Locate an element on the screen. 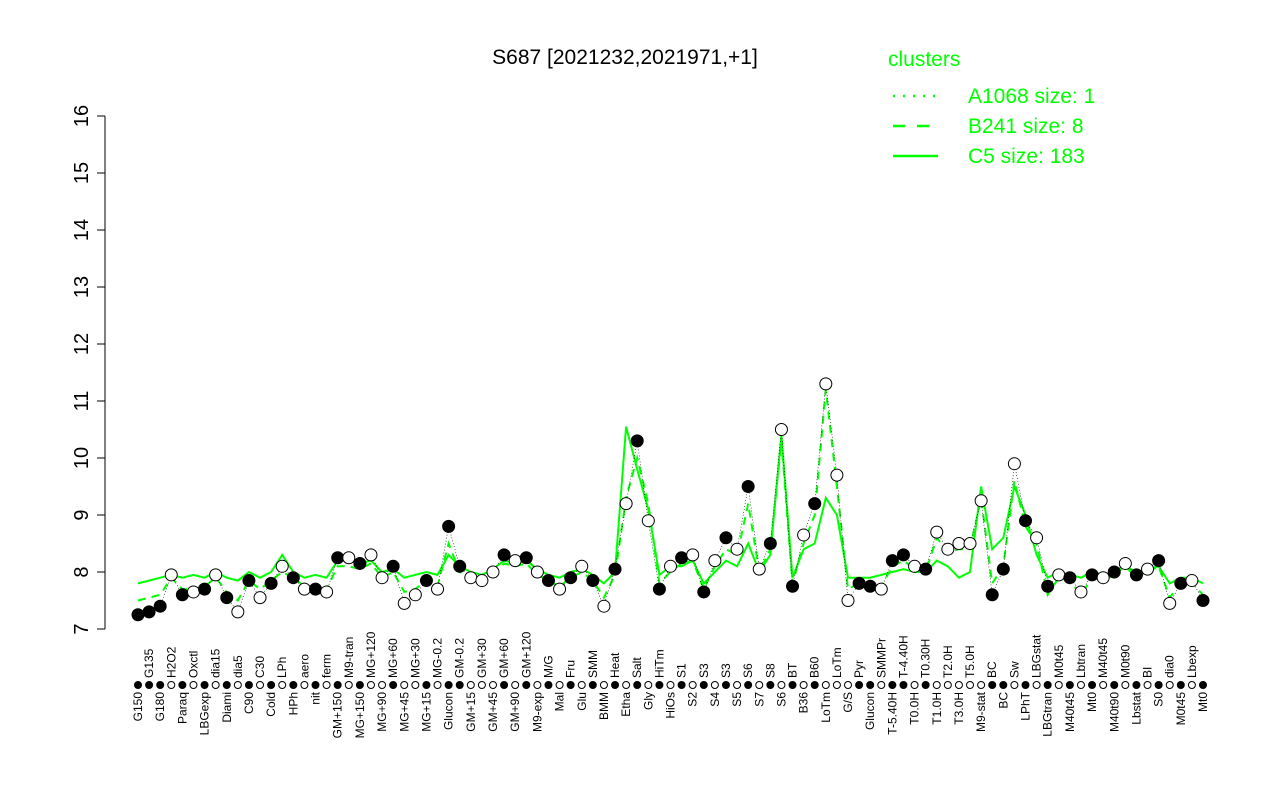 This screenshot has height=805, width=1280. y-tick-label: 7 is located at coordinates (82, 628).